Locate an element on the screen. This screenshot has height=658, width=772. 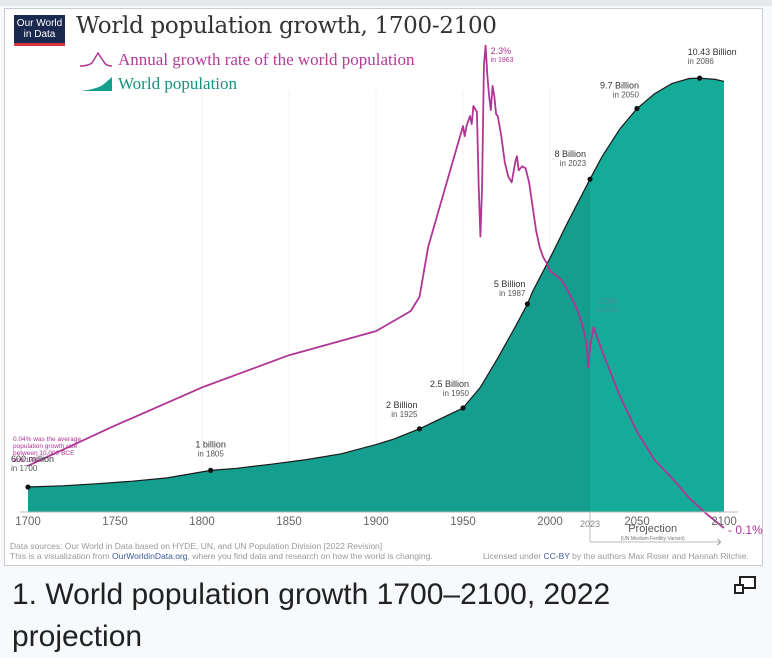
cc-by-link: CC-BY is located at coordinates (556, 556).